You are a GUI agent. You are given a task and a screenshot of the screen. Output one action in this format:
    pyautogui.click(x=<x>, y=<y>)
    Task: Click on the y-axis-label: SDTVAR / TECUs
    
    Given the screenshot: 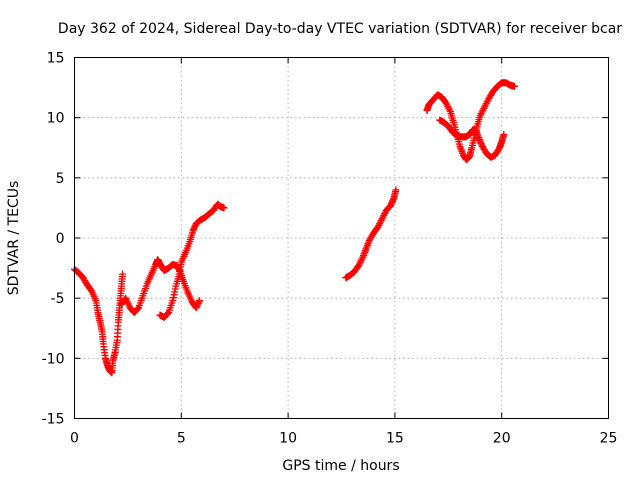 What is the action you would take?
    pyautogui.click(x=14, y=238)
    